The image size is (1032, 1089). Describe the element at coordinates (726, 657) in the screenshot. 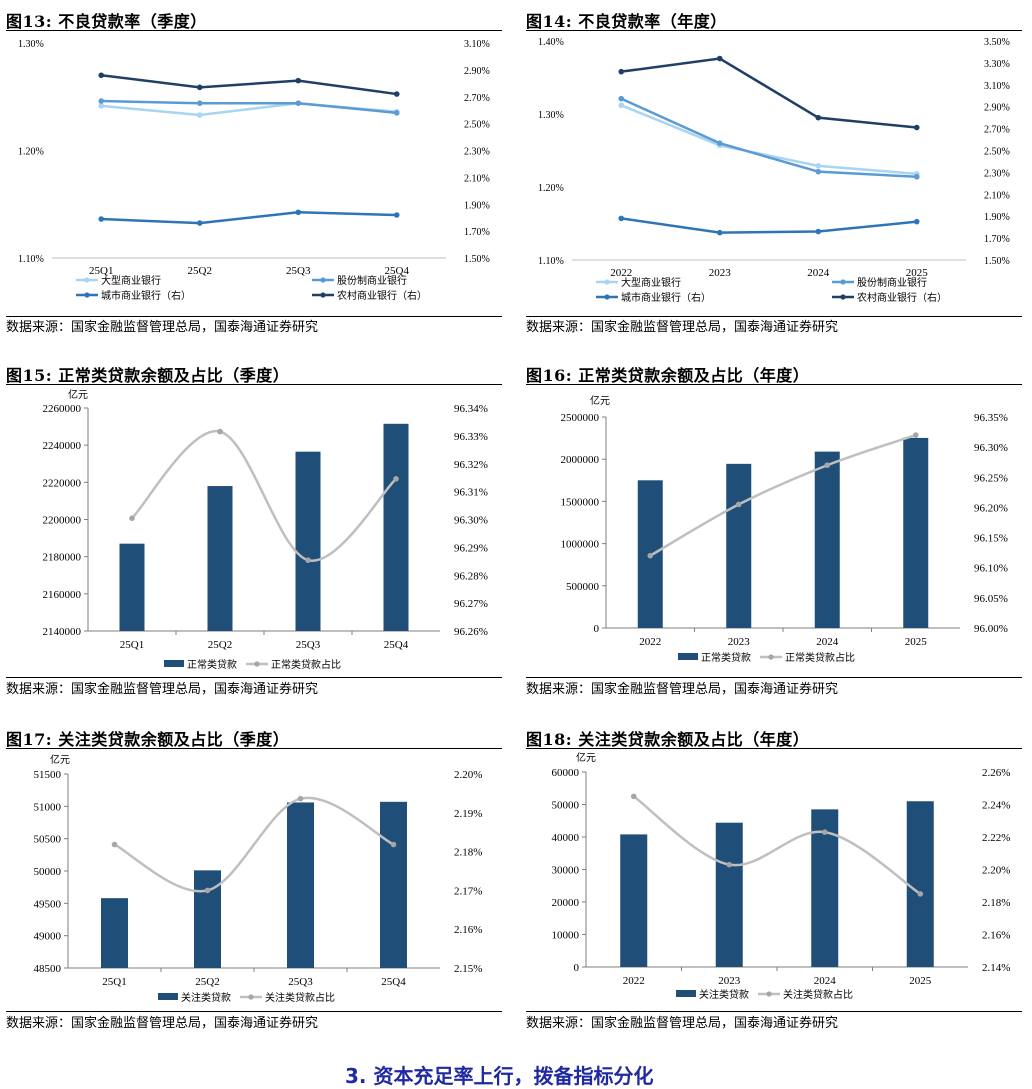

I see `legend-label-bar: 正常类贷款` at that location.